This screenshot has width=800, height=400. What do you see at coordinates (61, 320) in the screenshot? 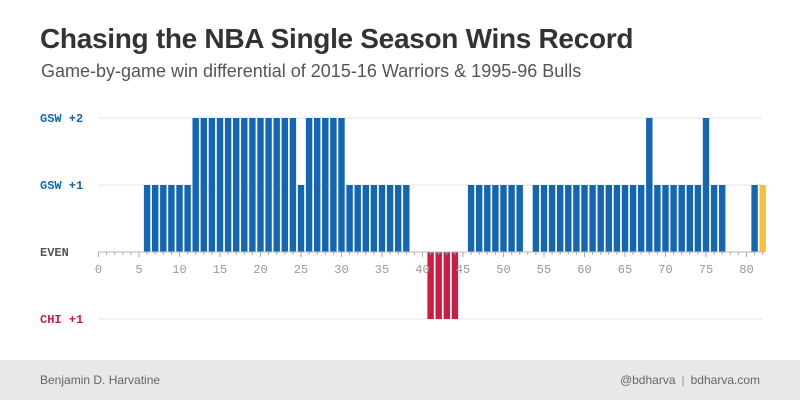
I see `y-tick-label: CHI +1` at bounding box center [61, 320].